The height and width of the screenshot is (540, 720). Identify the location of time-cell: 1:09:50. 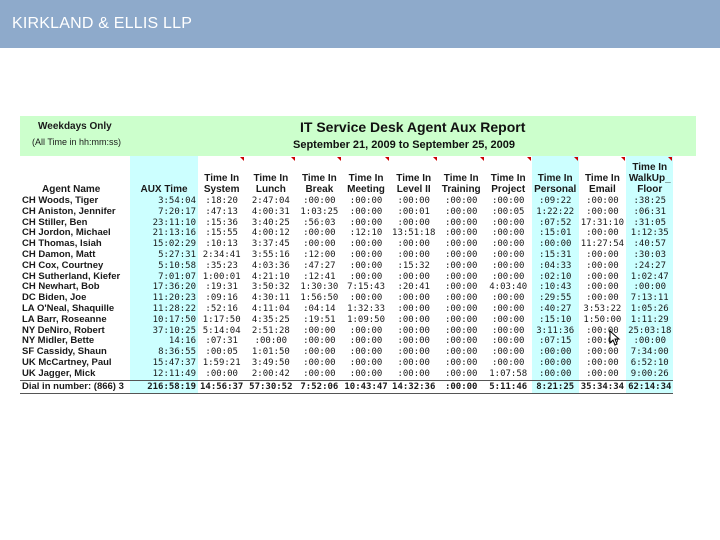
(366, 319).